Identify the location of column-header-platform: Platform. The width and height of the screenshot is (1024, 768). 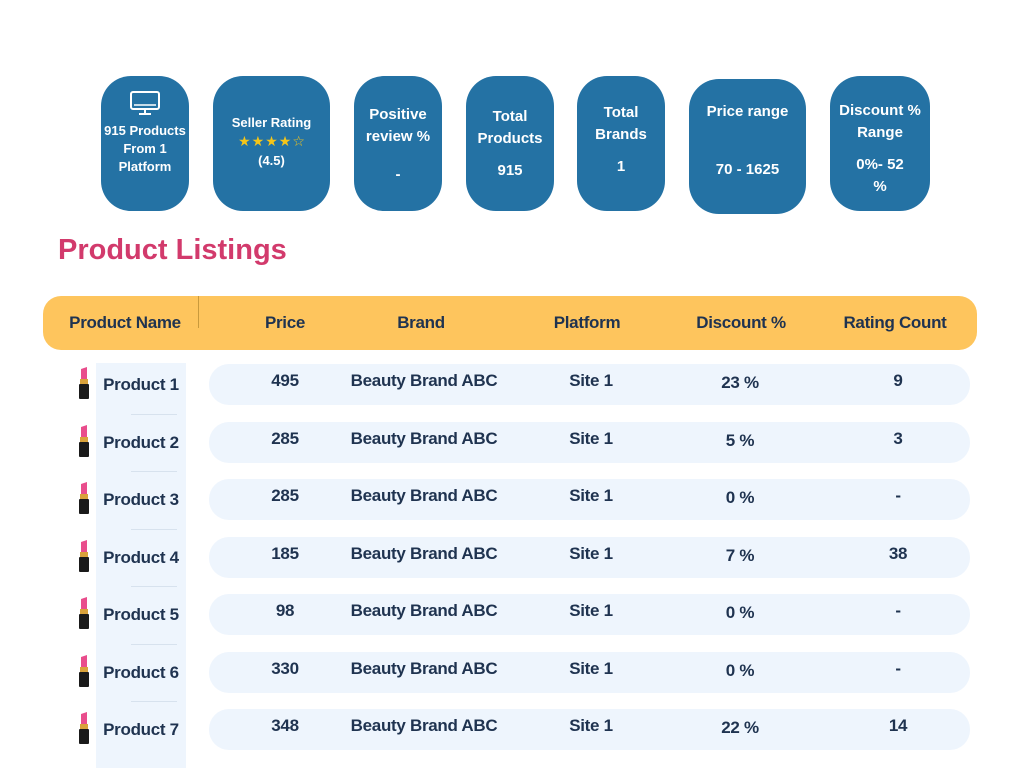
(587, 322).